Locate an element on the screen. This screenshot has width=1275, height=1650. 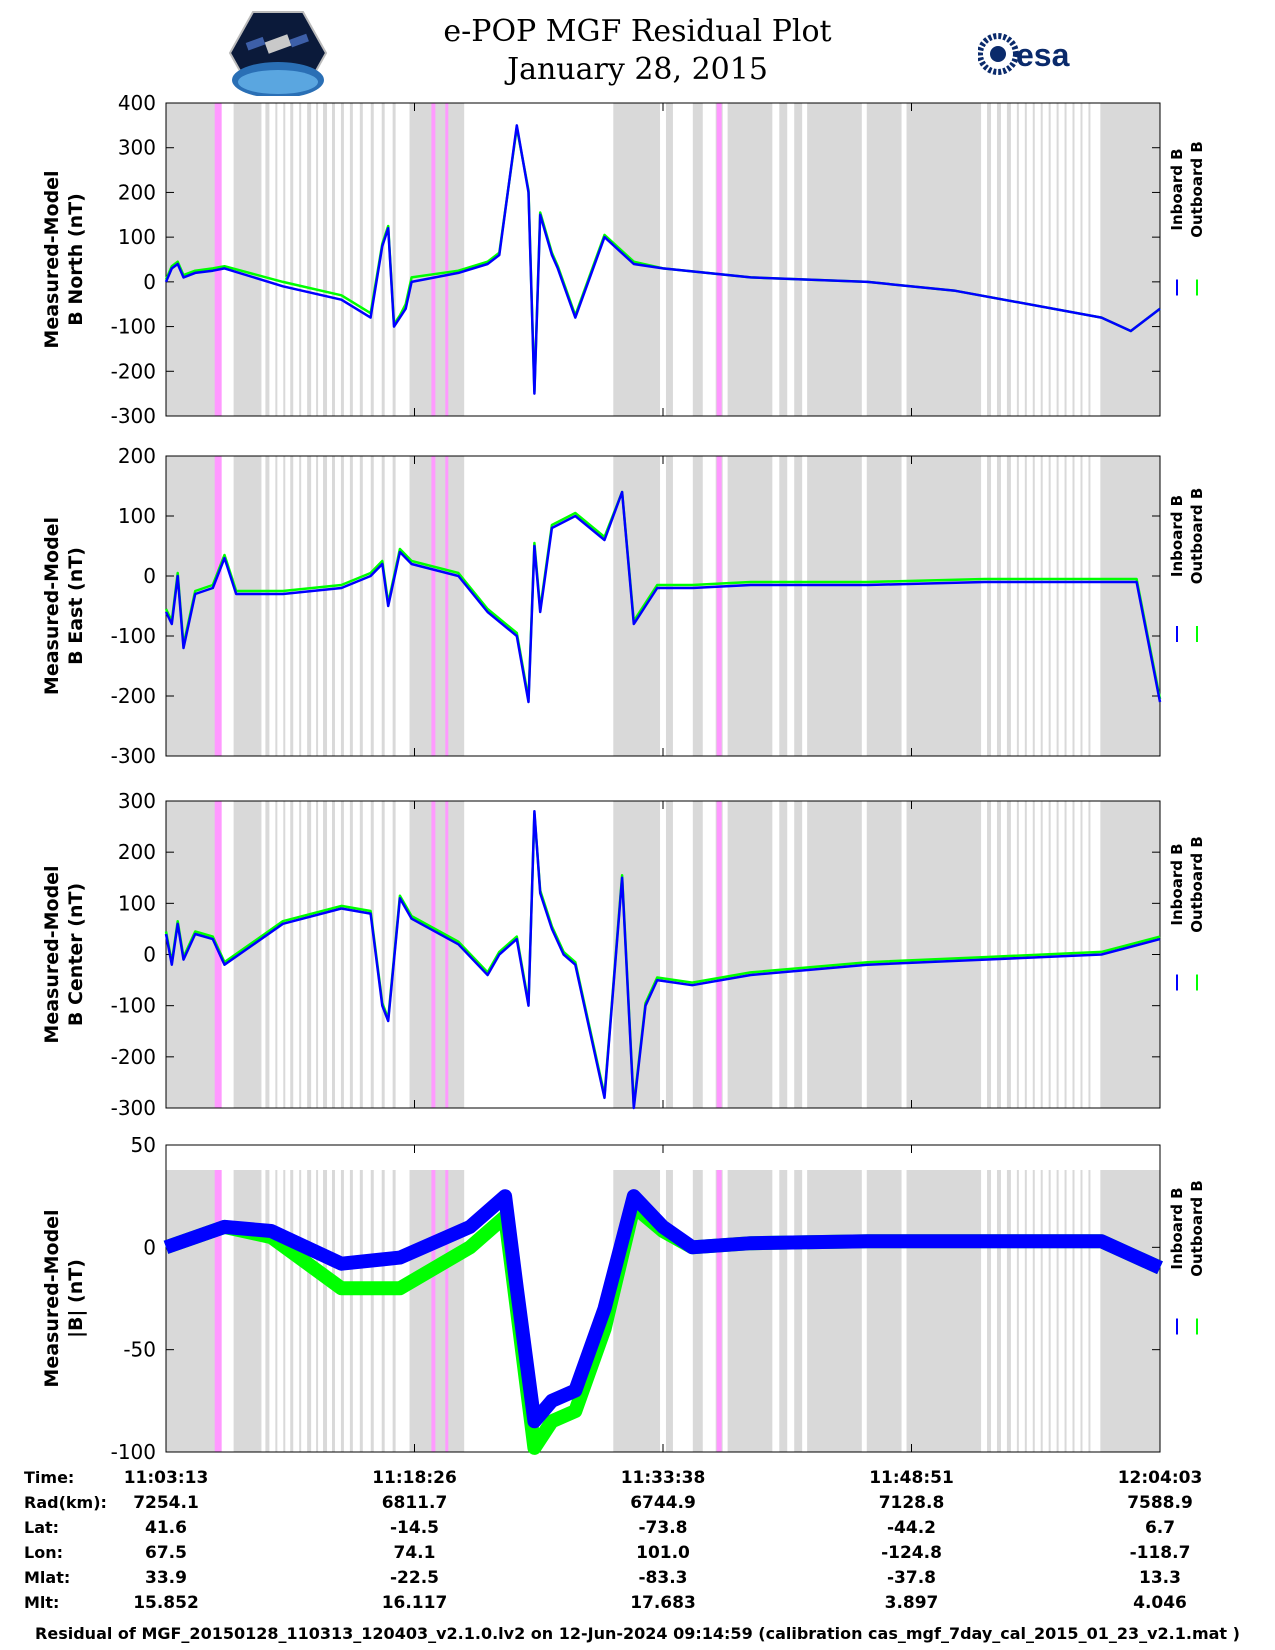
ephemeris-value: 16.117 is located at coordinates (414, 1603).